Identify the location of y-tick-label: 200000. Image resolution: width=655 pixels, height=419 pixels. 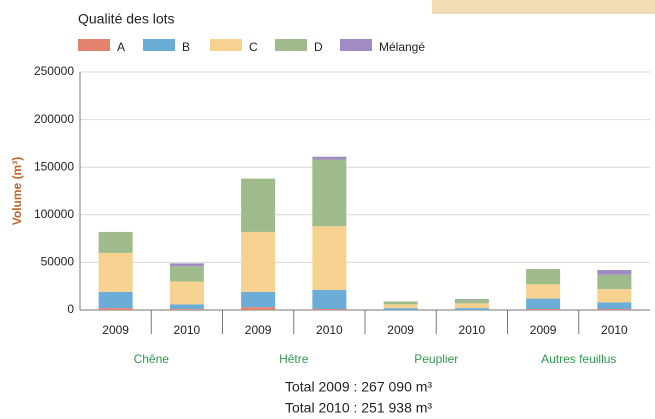
(54, 119).